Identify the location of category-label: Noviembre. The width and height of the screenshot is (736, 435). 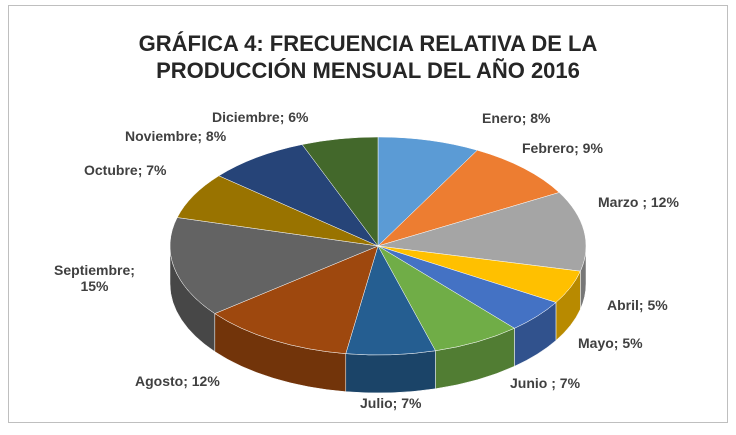
(161, 136).